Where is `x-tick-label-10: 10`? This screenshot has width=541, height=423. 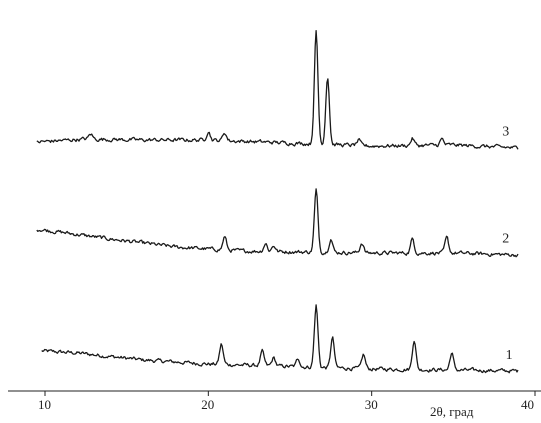 x-tick-label-10: 10 is located at coordinates (44, 404).